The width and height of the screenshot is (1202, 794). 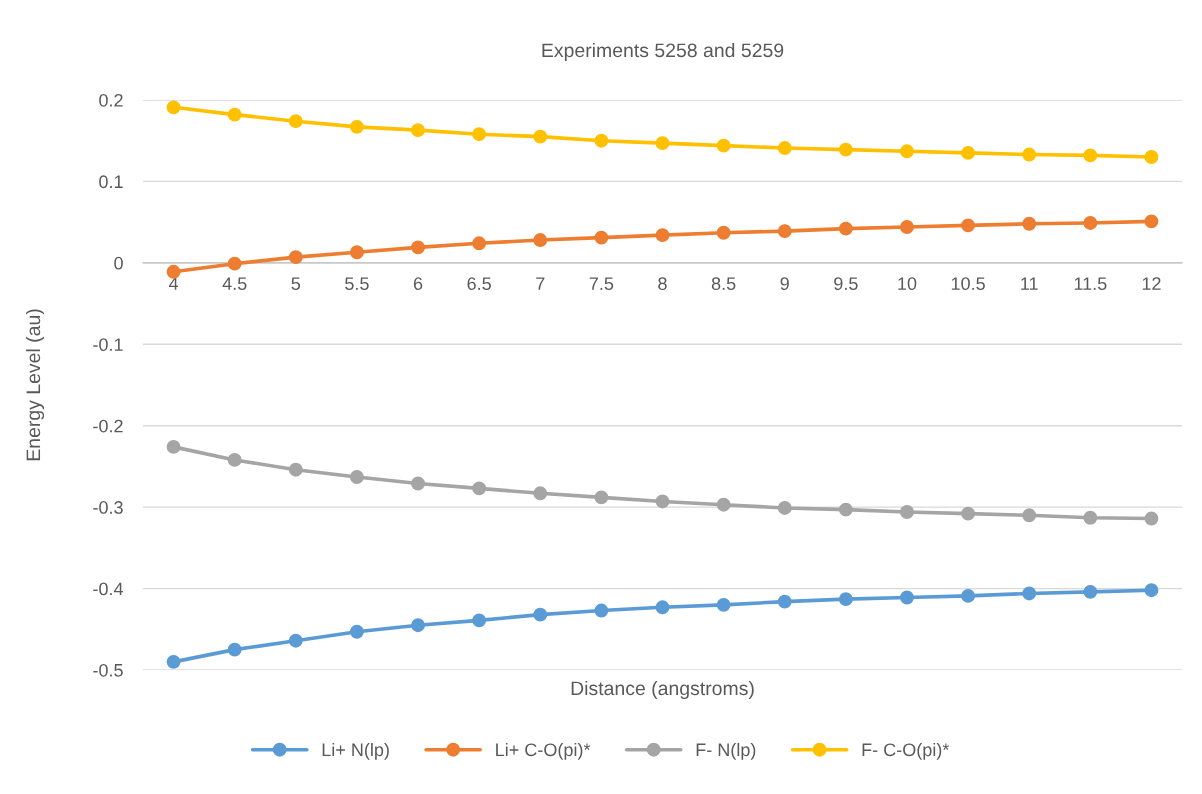 What do you see at coordinates (108, 345) in the screenshot?
I see `y-tick-label: -0.1` at bounding box center [108, 345].